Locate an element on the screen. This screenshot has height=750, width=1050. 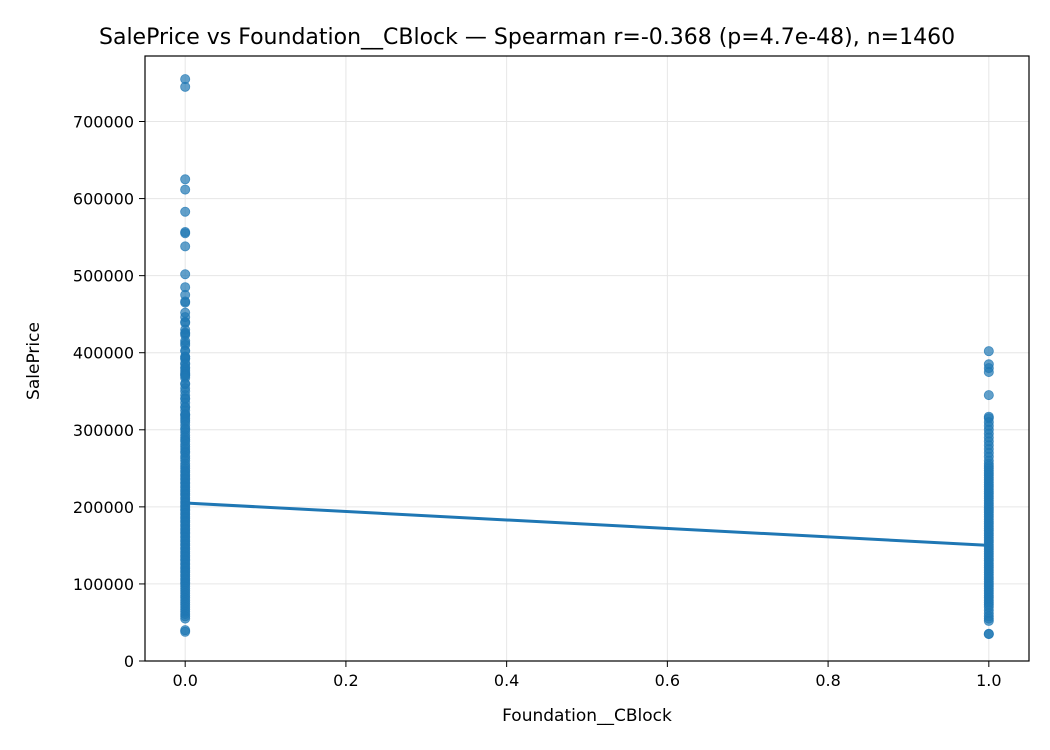
y-tick-label: 700000 is located at coordinates (103, 122).